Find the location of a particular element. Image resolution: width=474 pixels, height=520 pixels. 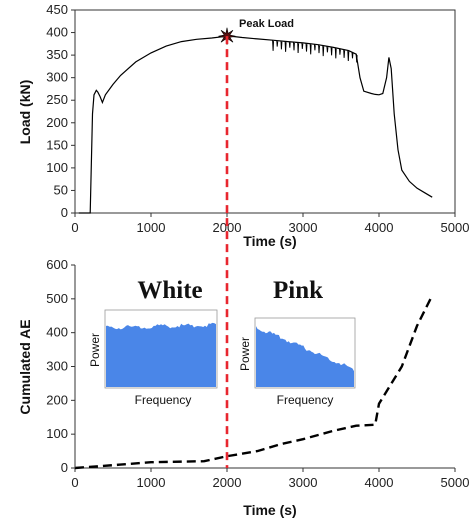

ae-y-tick-label: 400 is located at coordinates (57, 332).